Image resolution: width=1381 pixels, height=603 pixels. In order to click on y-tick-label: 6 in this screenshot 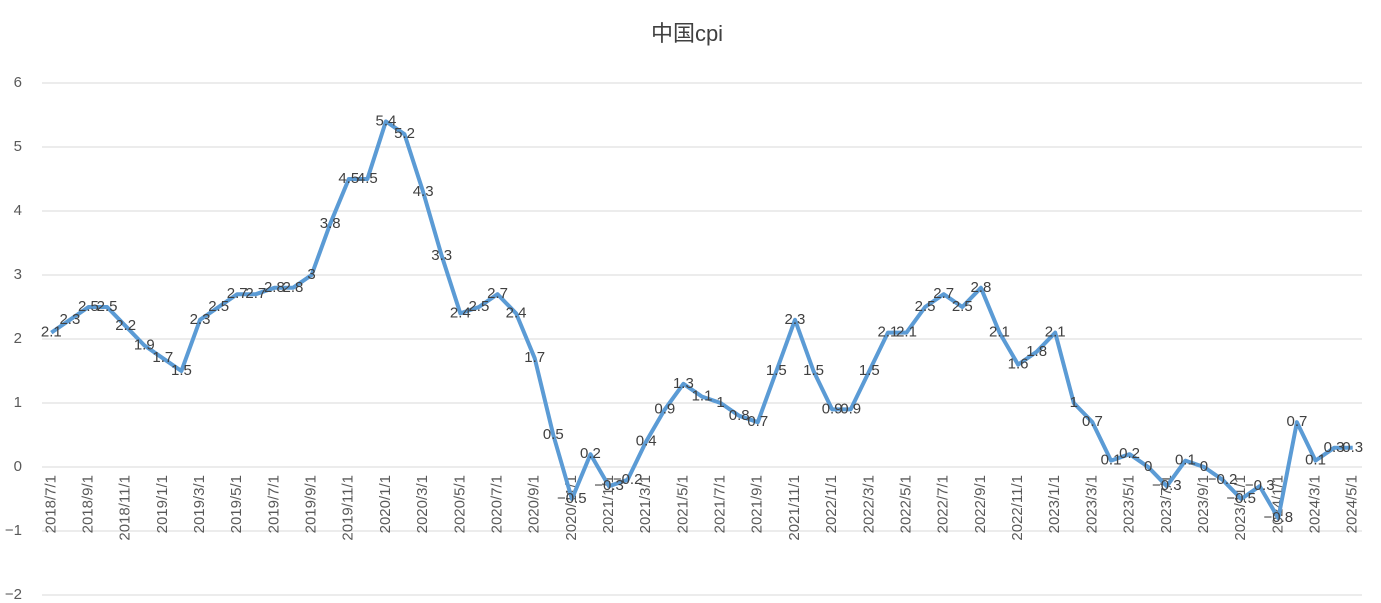, I will do `click(18, 82)`.